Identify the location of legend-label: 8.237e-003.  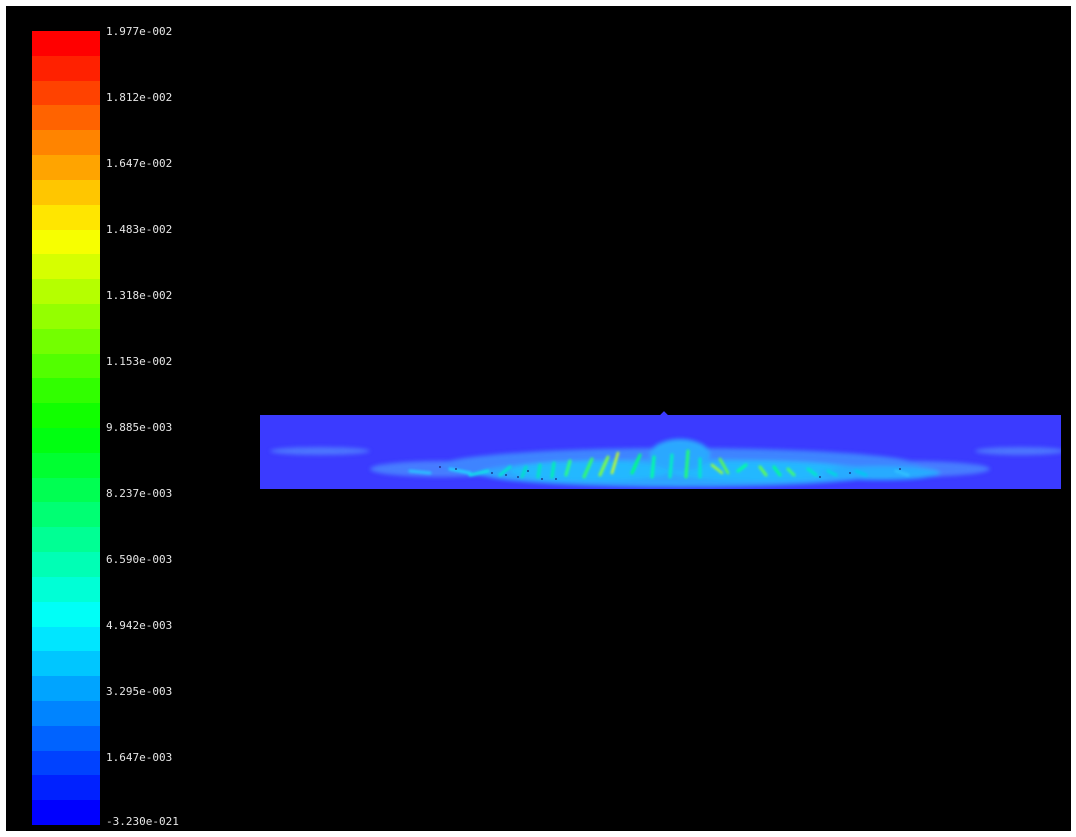
(139, 493).